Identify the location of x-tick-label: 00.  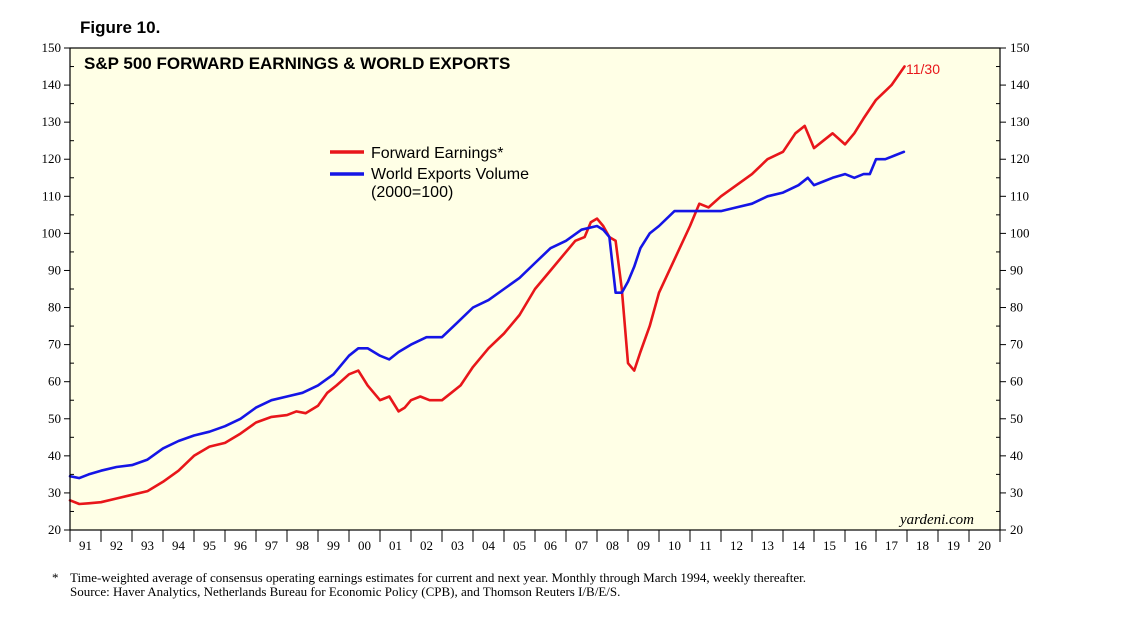
(364, 545).